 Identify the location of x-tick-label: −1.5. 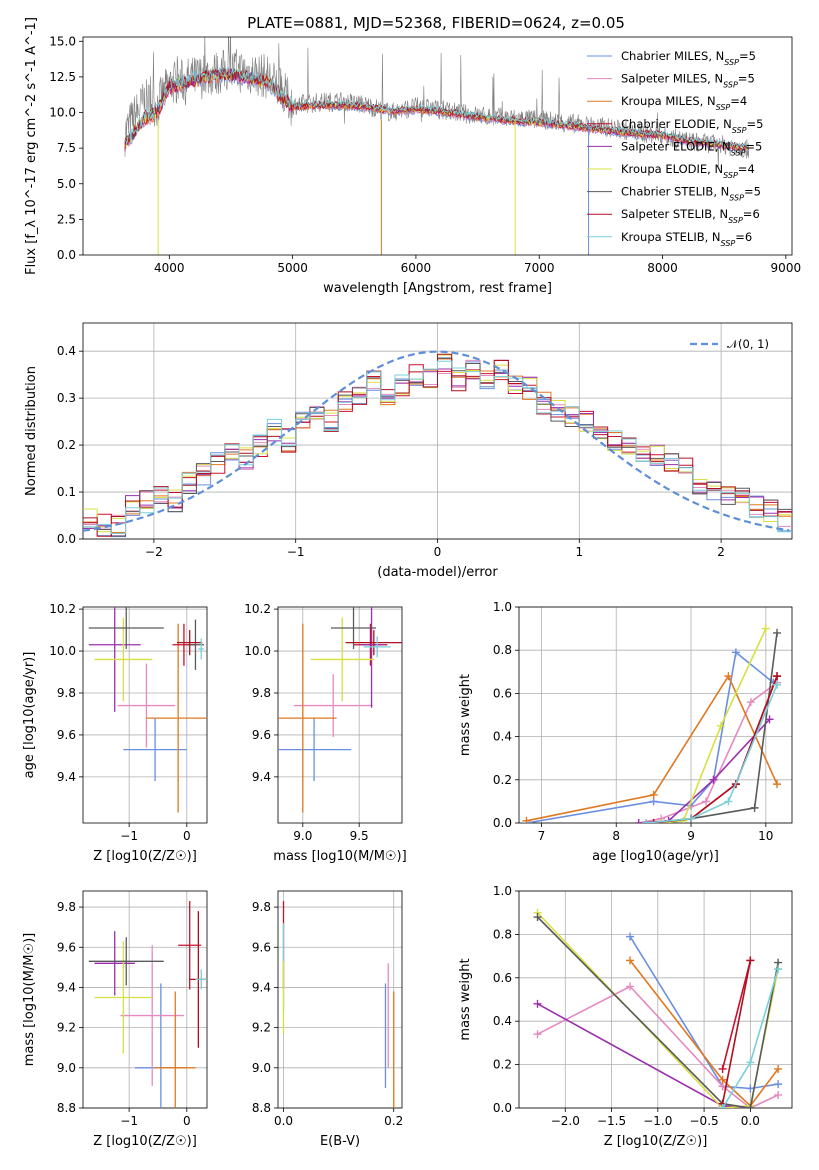
(611, 1121).